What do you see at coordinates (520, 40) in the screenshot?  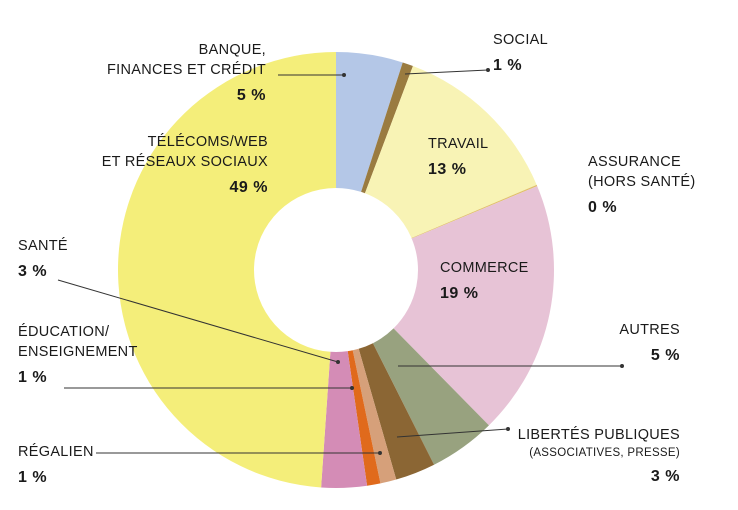 I see `label-line-social: SOCIAL` at bounding box center [520, 40].